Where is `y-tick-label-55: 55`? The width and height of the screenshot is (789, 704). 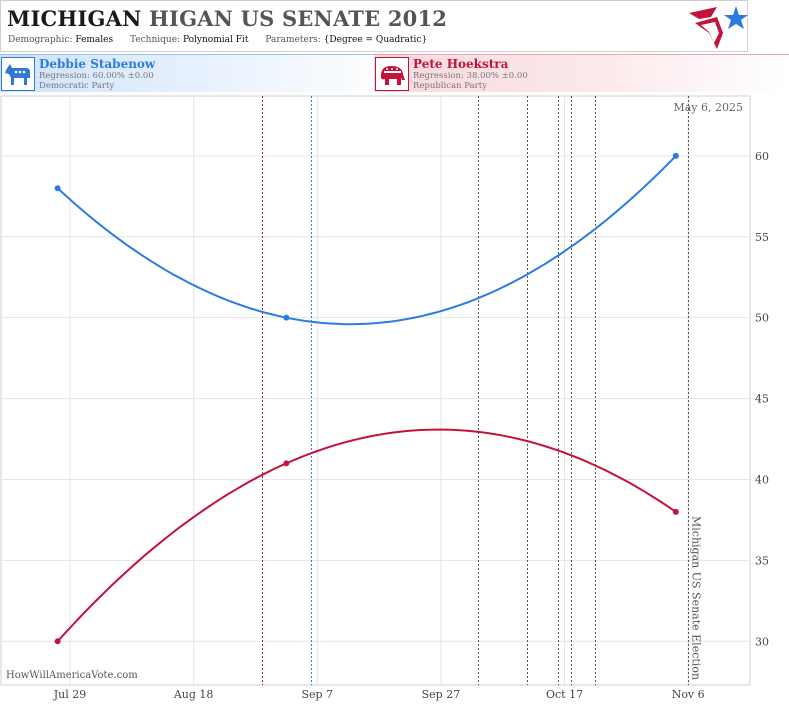
y-tick-label-55: 55 is located at coordinates (762, 237).